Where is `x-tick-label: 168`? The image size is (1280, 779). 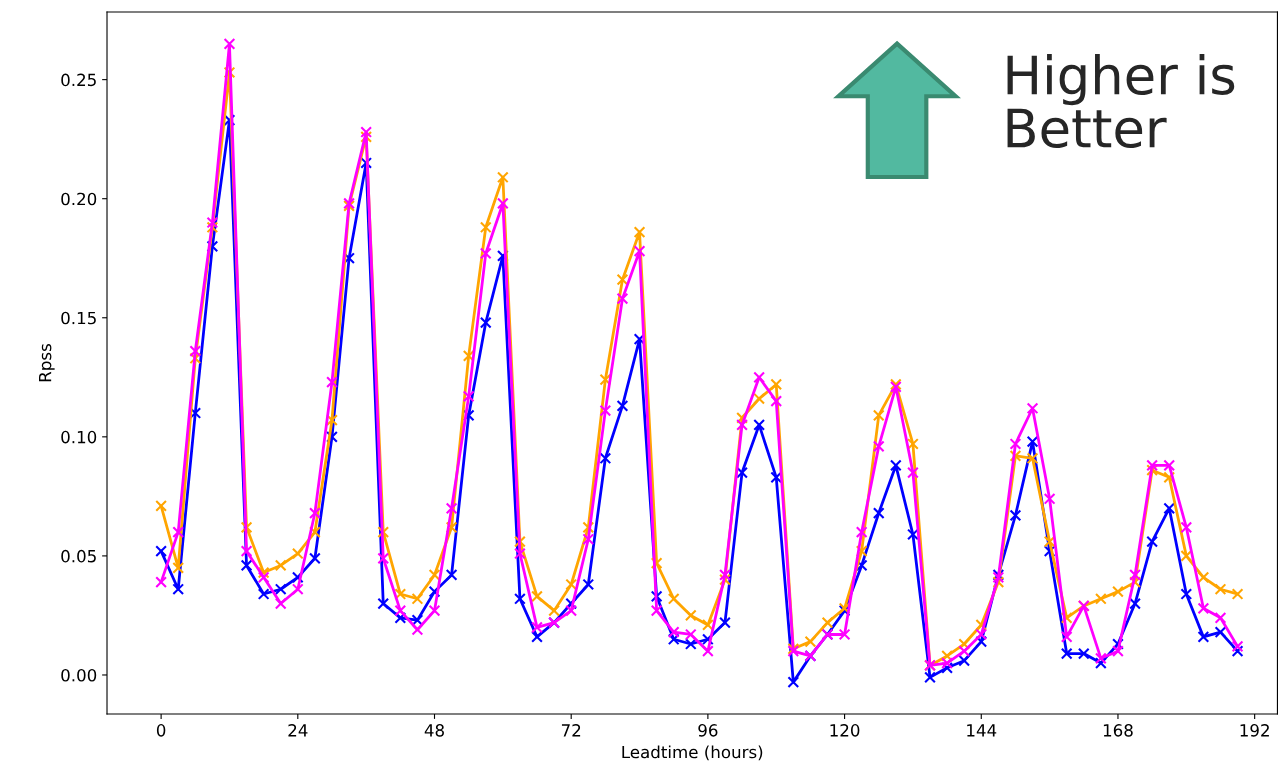 x-tick-label: 168 is located at coordinates (1118, 730).